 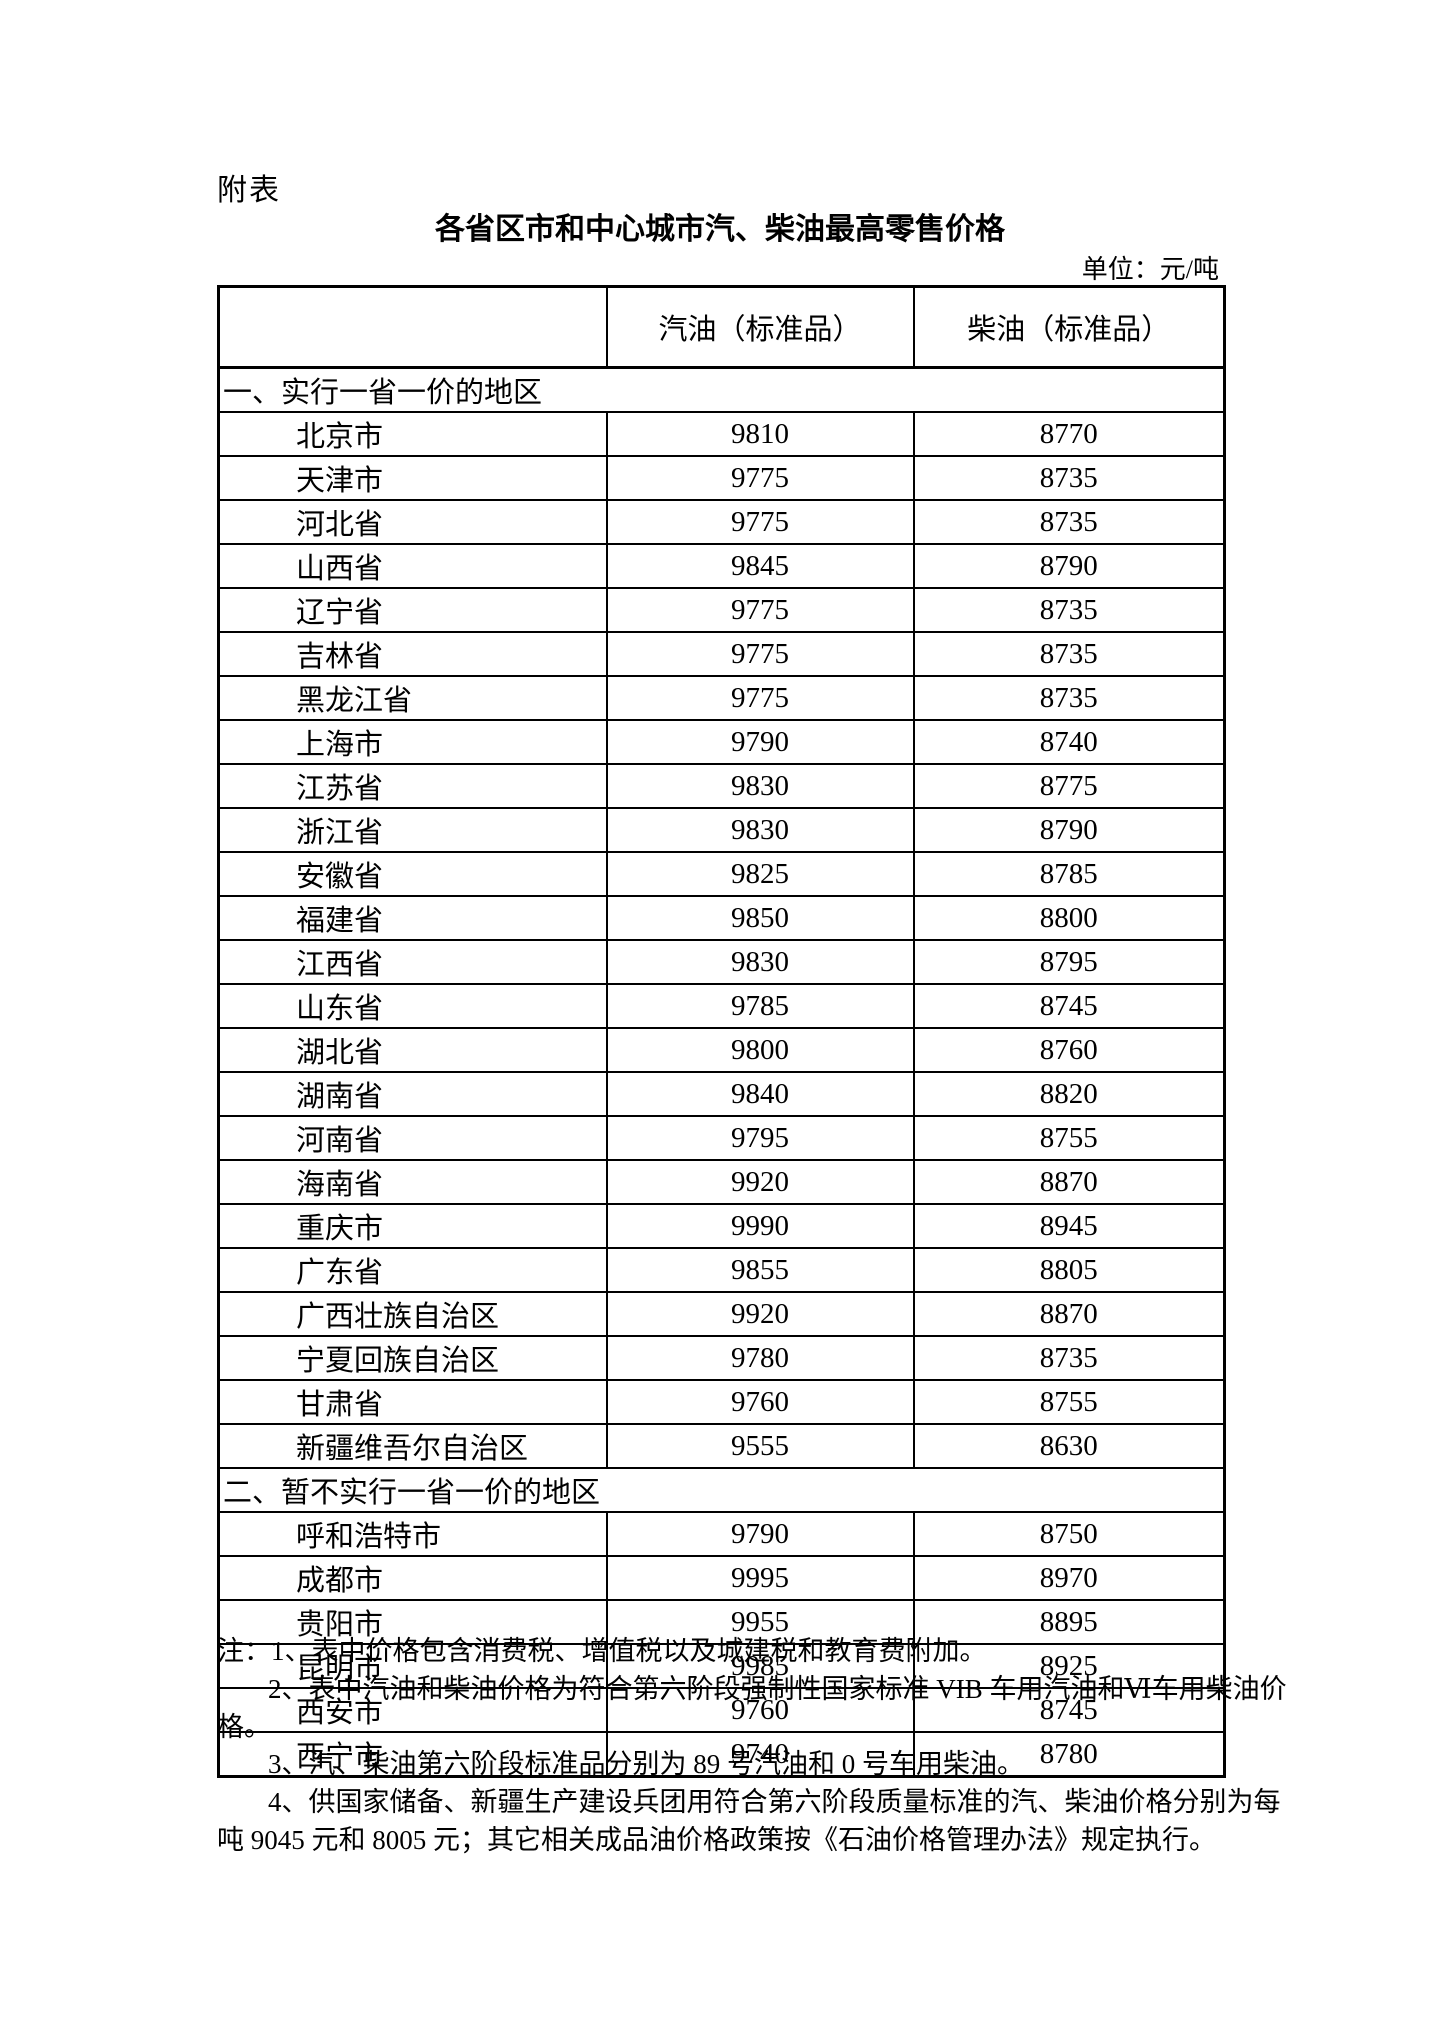 I want to click on gasoline-price-cell: 9555, so click(x=760, y=1446).